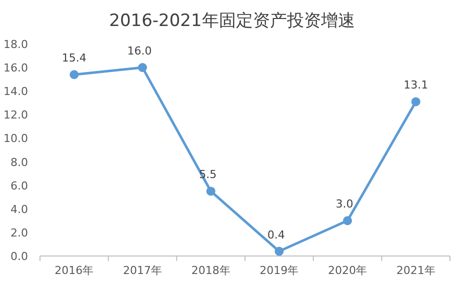  I want to click on y-tick-label: 10.0, so click(16, 139).